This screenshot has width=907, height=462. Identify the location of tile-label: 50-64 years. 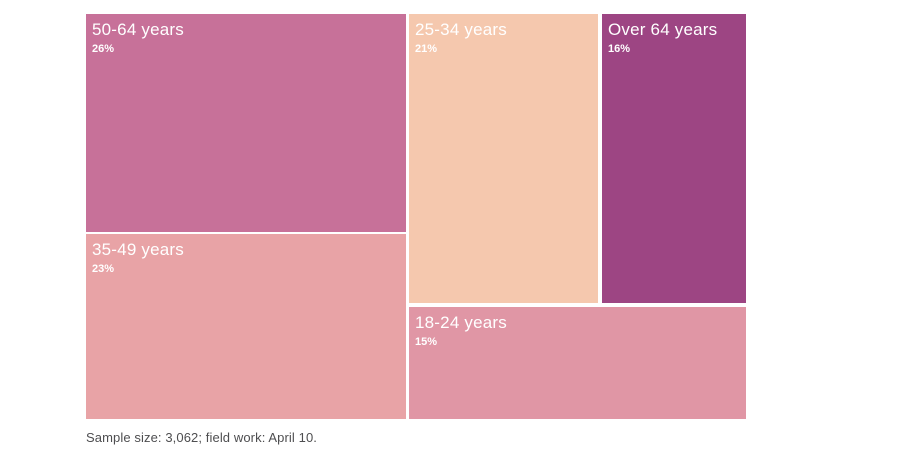
(138, 29).